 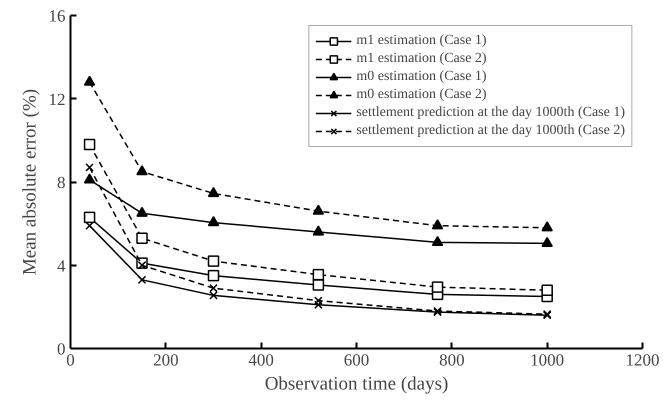 What do you see at coordinates (57, 99) in the screenshot?
I see `y-tick-label: 12` at bounding box center [57, 99].